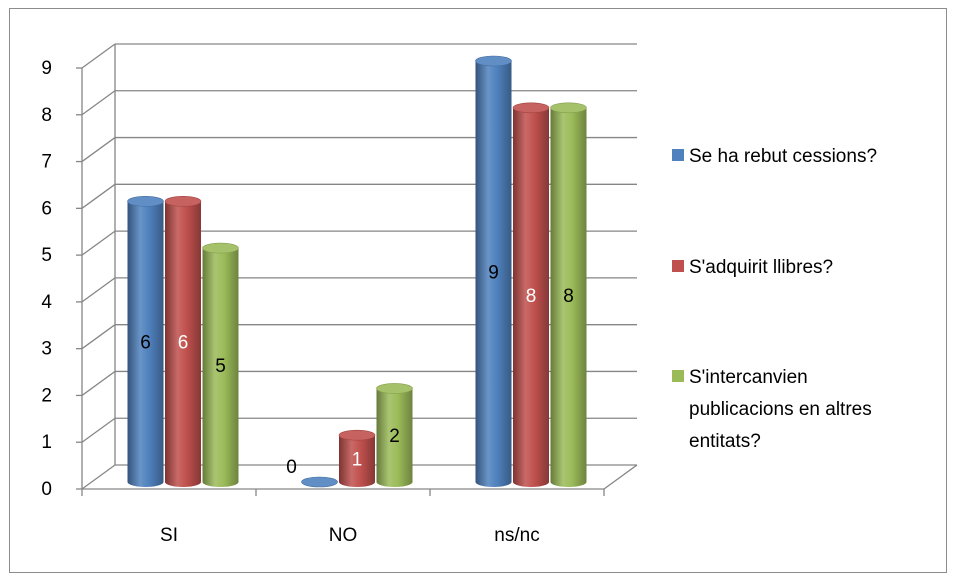 The width and height of the screenshot is (957, 580). Describe the element at coordinates (46, 208) in the screenshot. I see `y-tick-label: 6` at that location.